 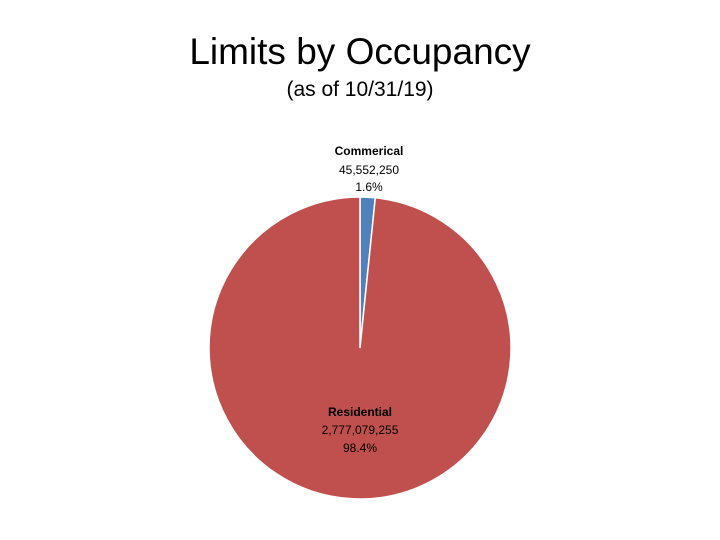 I want to click on slice-label-name: Residential, so click(x=360, y=412).